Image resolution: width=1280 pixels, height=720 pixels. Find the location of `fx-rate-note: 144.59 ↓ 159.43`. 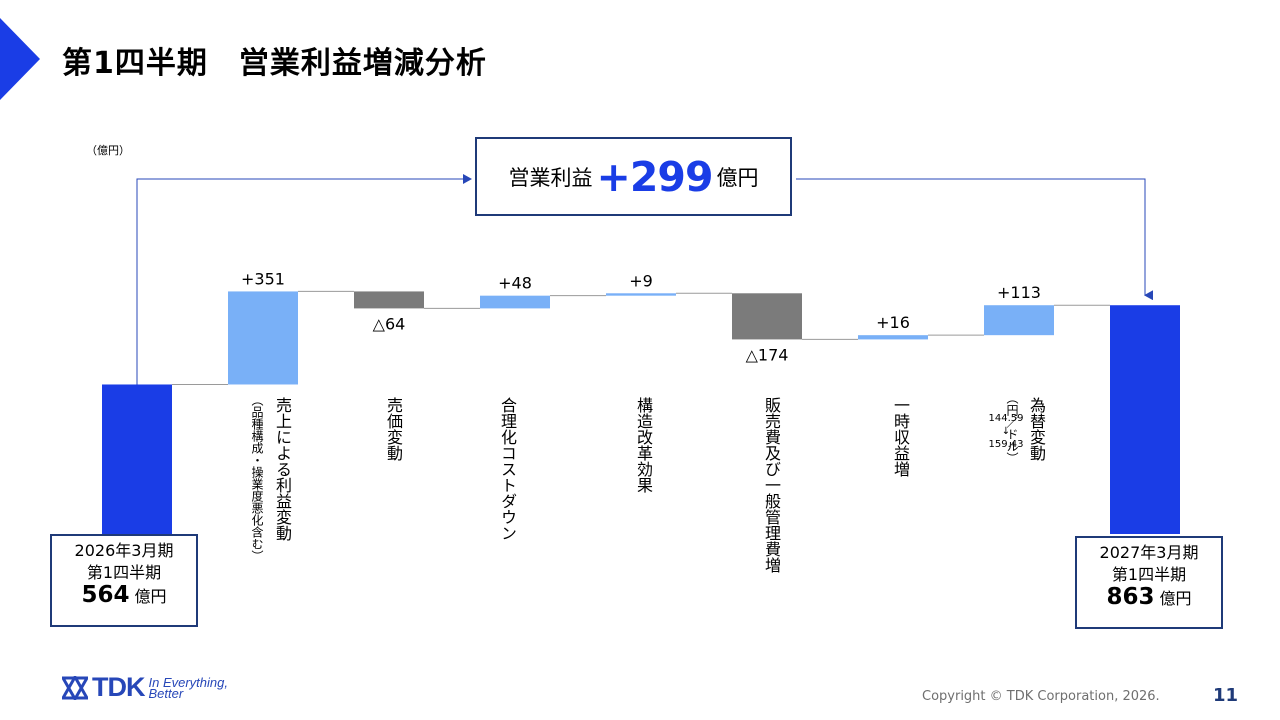

fx-rate-note: 144.59 ↓ 159.43 is located at coordinates (1006, 431).